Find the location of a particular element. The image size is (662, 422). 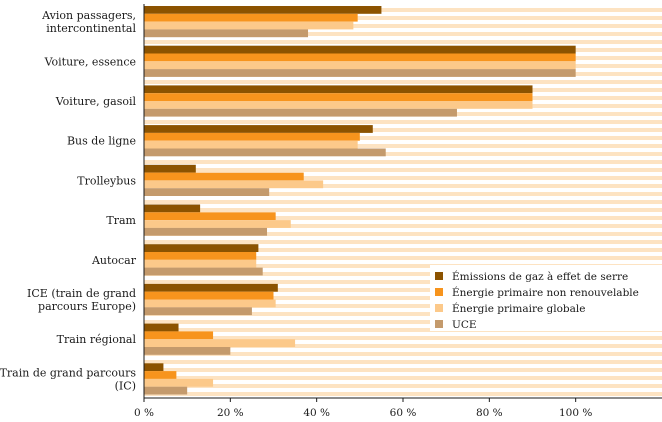

x-tick-label: 60 % is located at coordinates (403, 413).